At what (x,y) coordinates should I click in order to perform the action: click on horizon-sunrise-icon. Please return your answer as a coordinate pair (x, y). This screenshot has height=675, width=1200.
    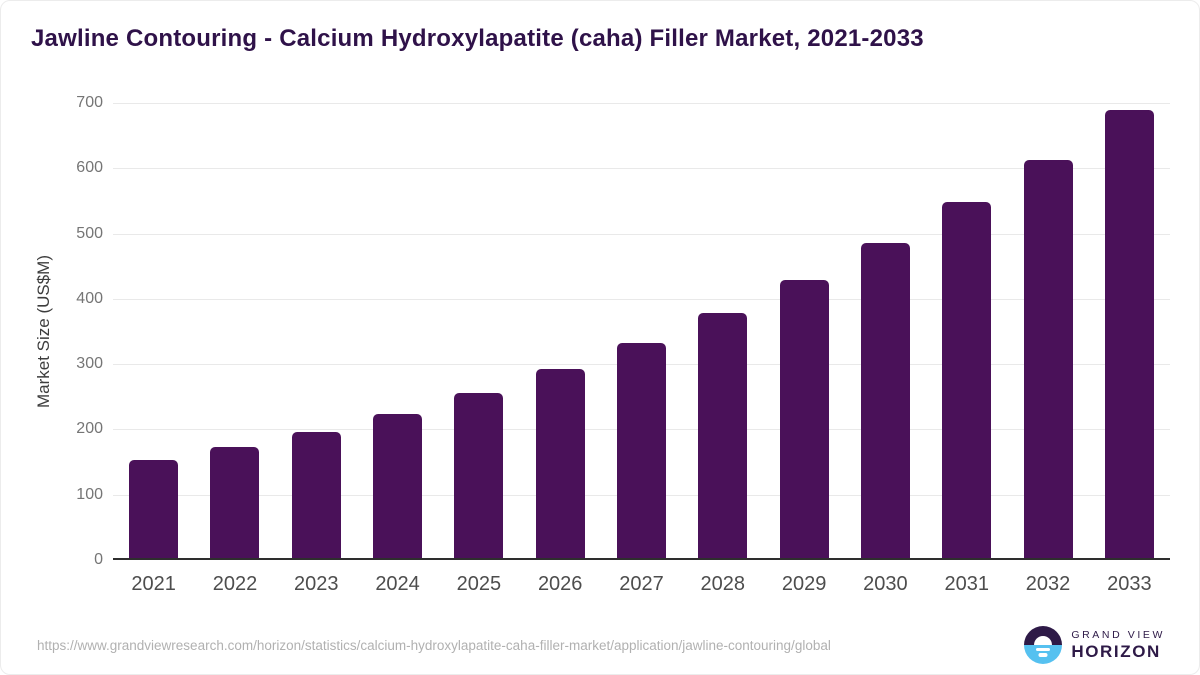
    Looking at the image, I should click on (1043, 645).